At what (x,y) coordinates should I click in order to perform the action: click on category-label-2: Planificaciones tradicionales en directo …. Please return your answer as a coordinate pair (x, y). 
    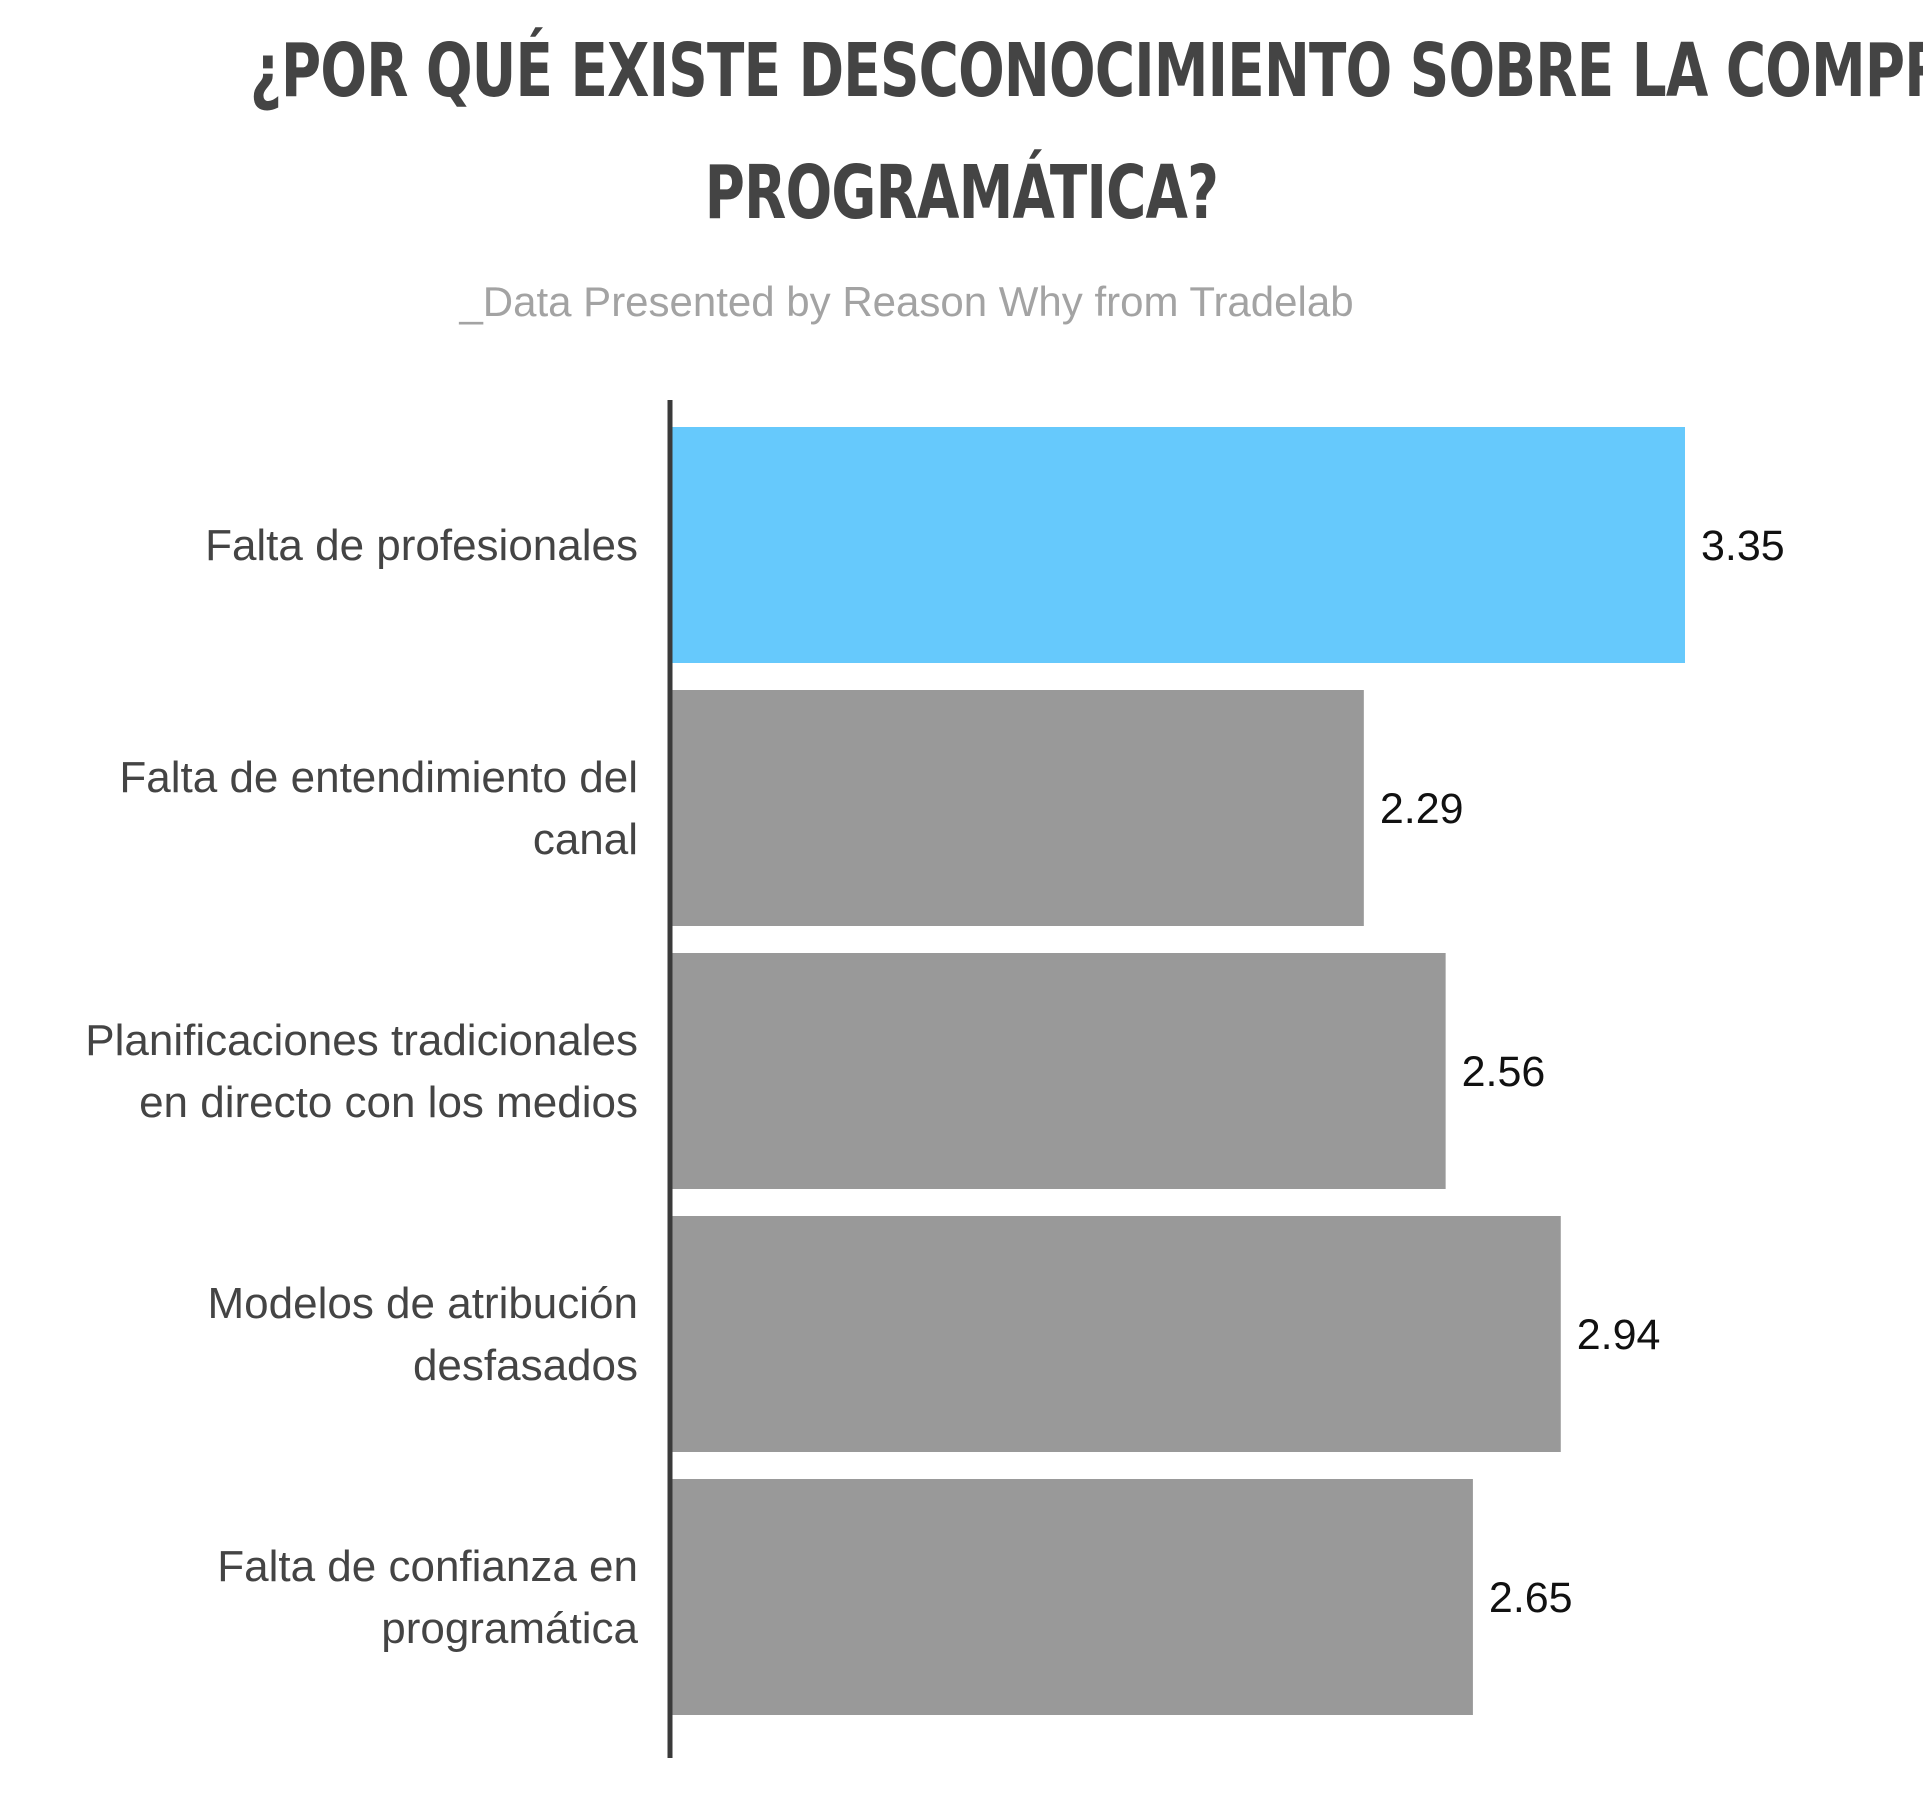
    Looking at the image, I should click on (361, 1071).